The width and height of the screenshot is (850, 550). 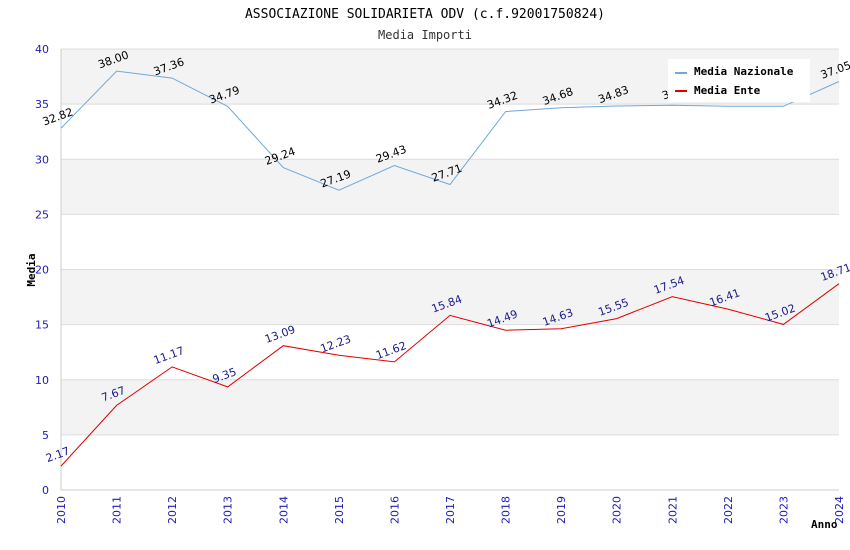 What do you see at coordinates (617, 510) in the screenshot?
I see `x-tick-label: 2020` at bounding box center [617, 510].